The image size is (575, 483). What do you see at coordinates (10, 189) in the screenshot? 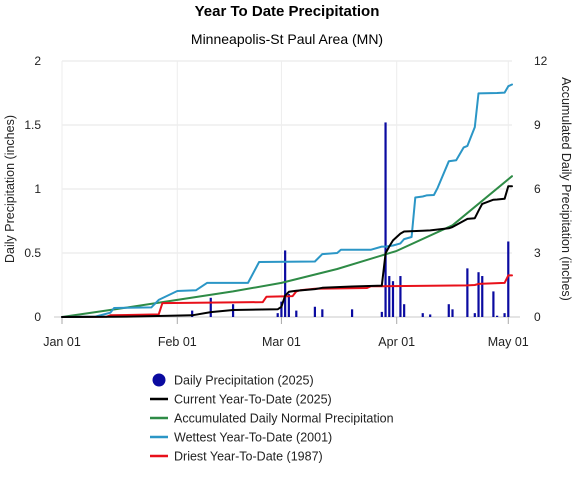
I see `y-axis-left-title: Daily Precipitation (inches)` at bounding box center [10, 189].